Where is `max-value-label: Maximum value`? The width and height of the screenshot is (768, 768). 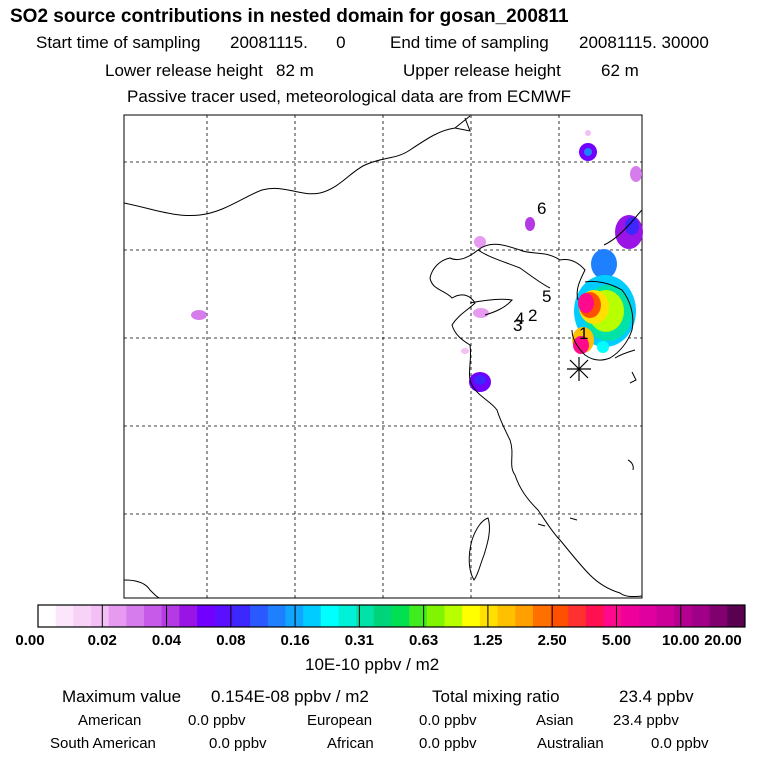
max-value-label: Maximum value is located at coordinates (122, 696).